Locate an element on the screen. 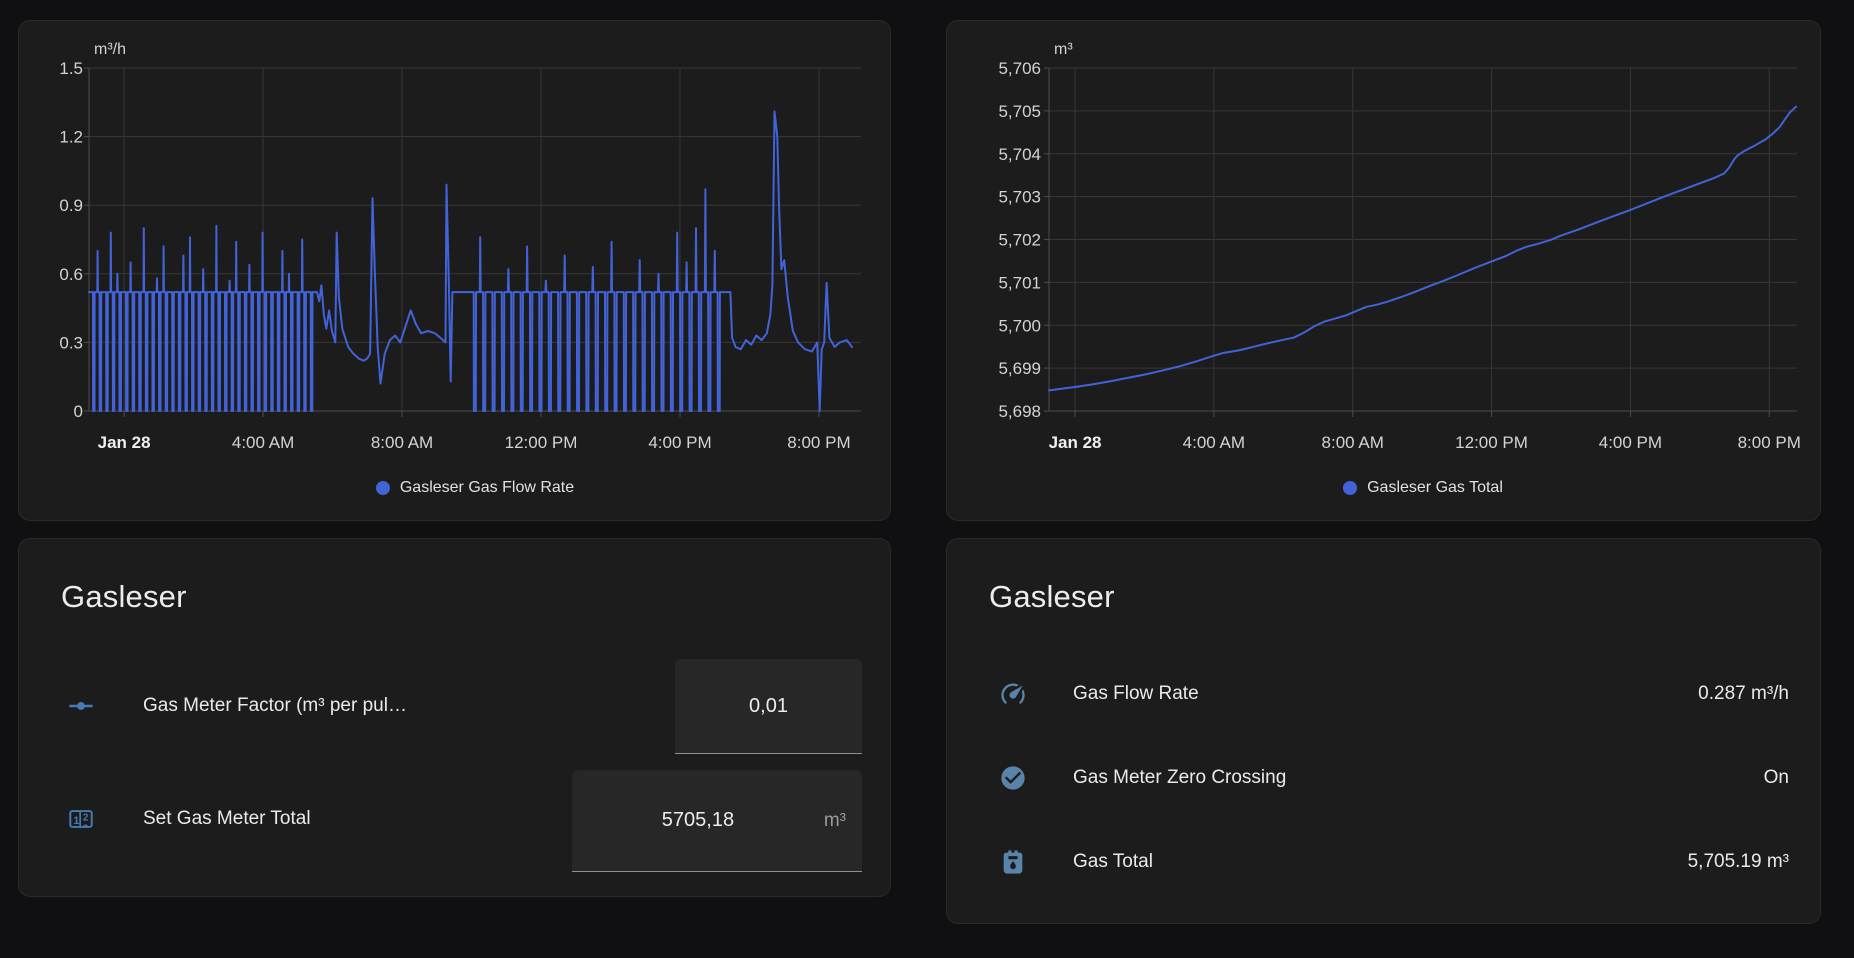  entity-row-gas-flow-rate: Gas Flow Rate 0.287 m³/h is located at coordinates (1383, 694).